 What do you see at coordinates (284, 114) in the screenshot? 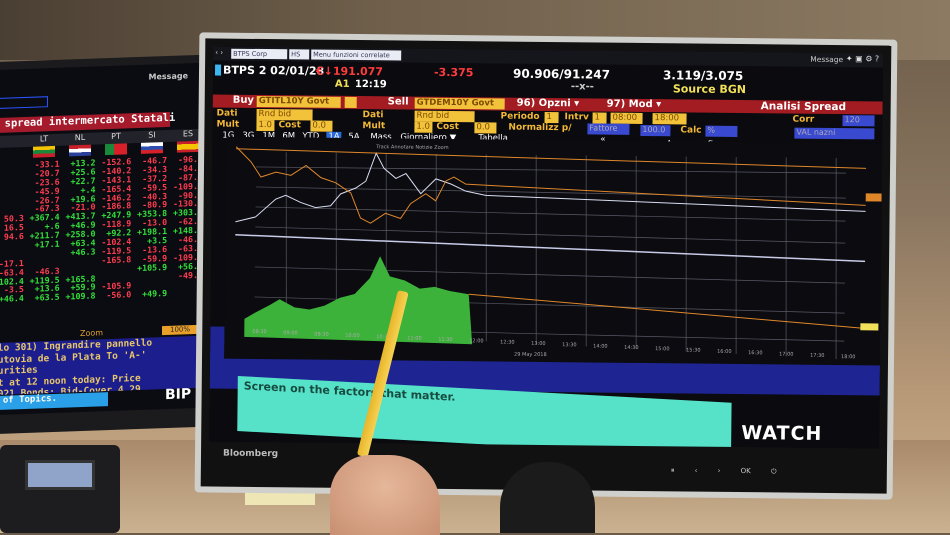
I see `buy-dati-field: Rnd bid` at bounding box center [284, 114].